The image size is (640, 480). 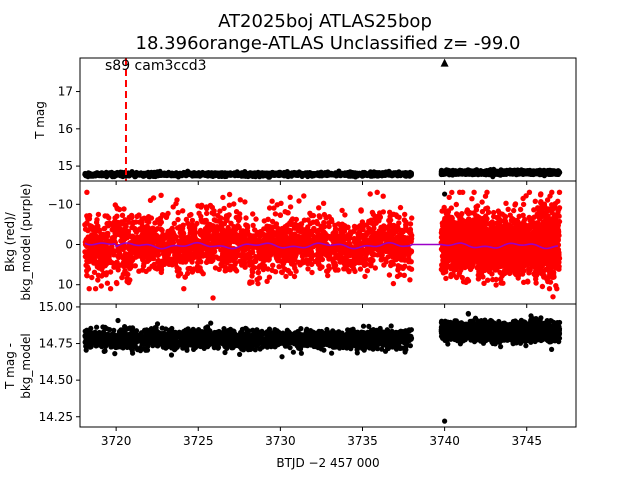 I want to click on chart-title-line2: 18.396orange-ATLAS Unclassified z= -99.0, so click(x=328, y=43).